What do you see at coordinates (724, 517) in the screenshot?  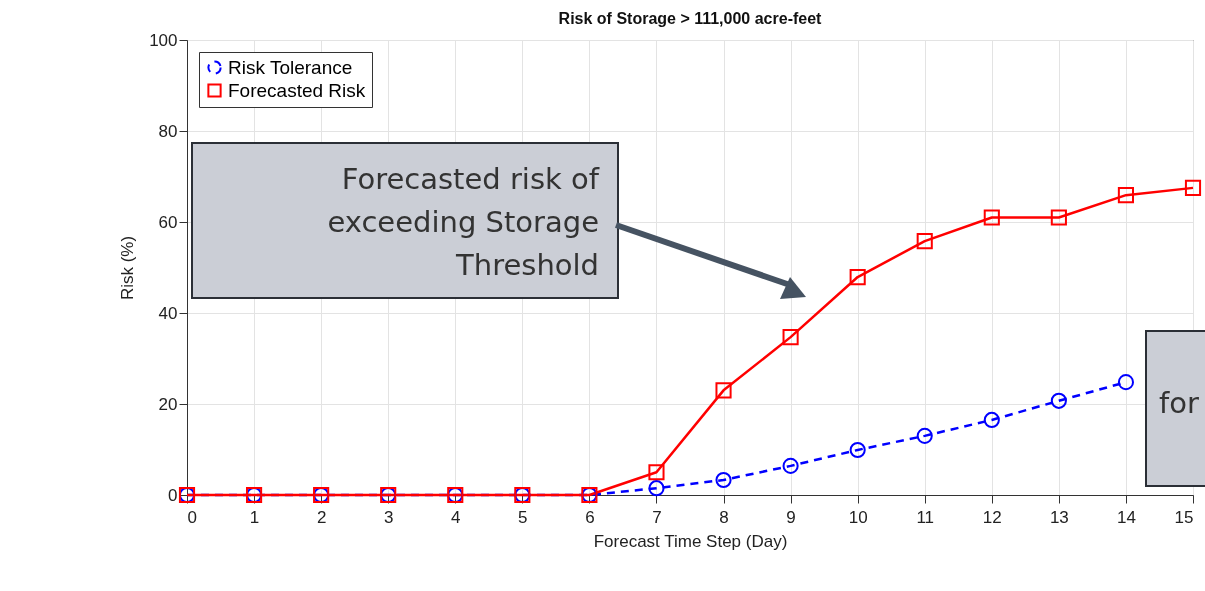 I see `x-tick-label: 8` at bounding box center [724, 517].